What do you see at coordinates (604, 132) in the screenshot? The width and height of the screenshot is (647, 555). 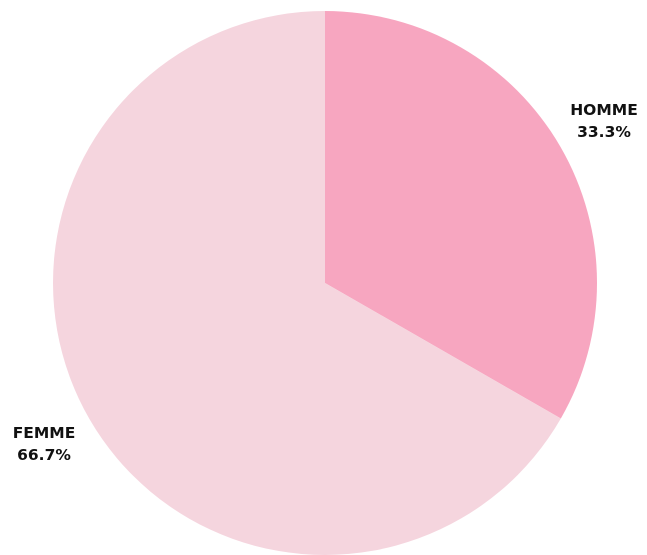 I see `slice-percent-homme: 33.3%` at bounding box center [604, 132].